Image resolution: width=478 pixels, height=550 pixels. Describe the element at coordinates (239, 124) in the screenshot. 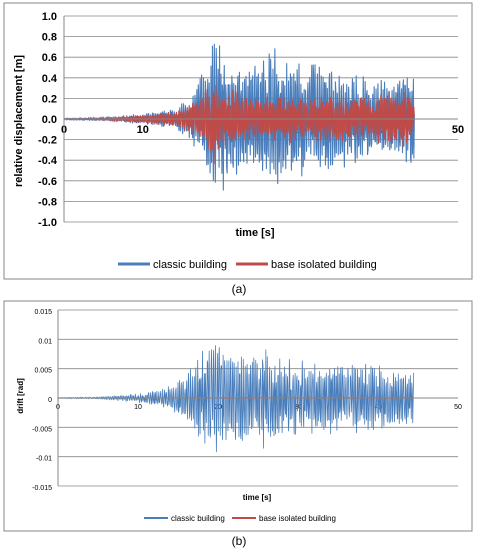

I see `chart-a-series-line-isolated` at that location.